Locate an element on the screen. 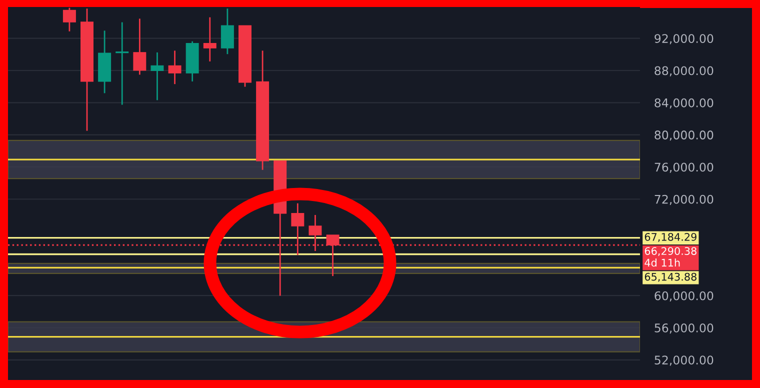  y-tick-label: 80,000.00 is located at coordinates (684, 135).